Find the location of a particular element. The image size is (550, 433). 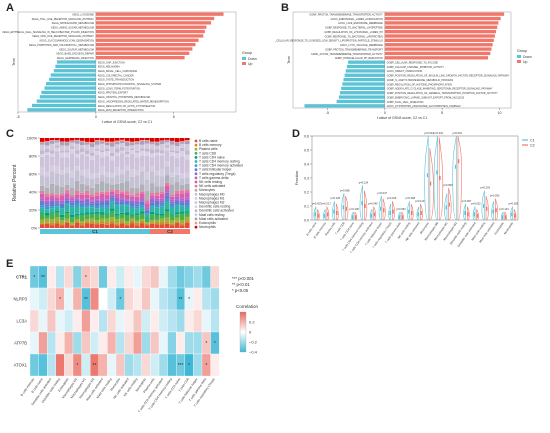

y-tick-label: 0% is located at coordinates (34, 228).